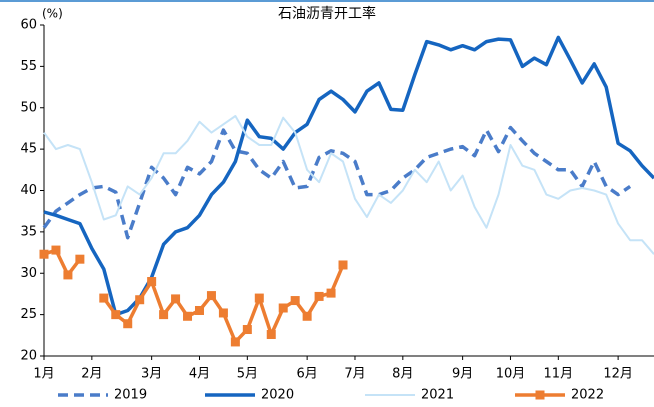  I want to click on y-tick-label: 60, so click(28, 25).